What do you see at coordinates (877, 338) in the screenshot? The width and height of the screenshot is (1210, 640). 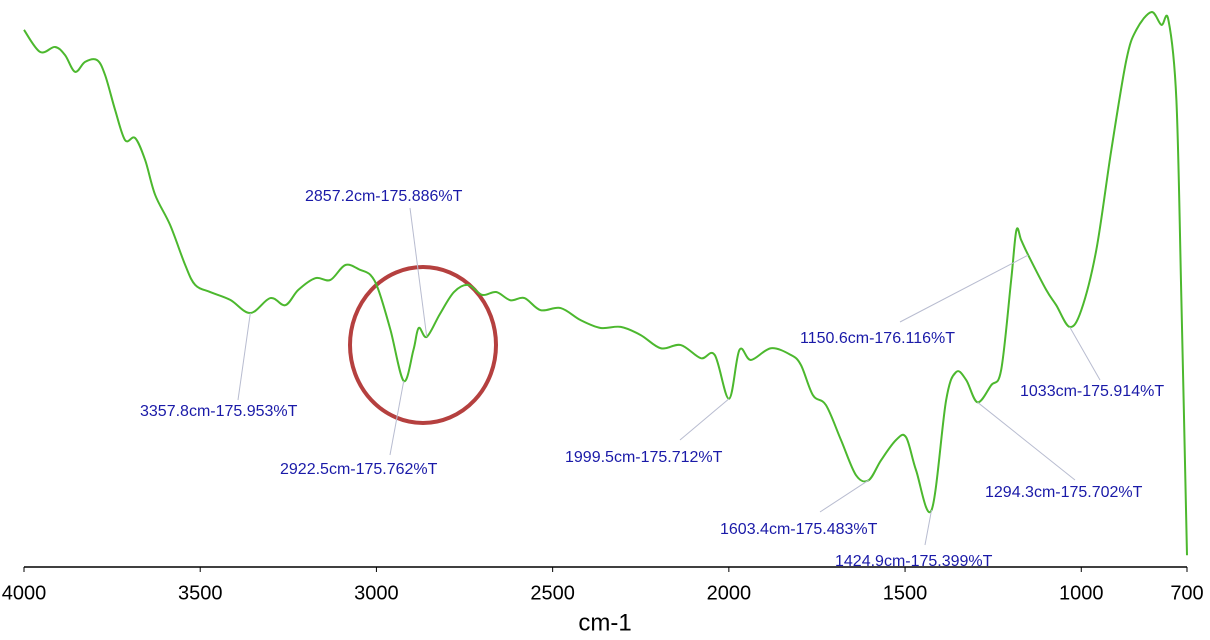 I see `peak-label: 1150.6cm-176.116%T` at bounding box center [877, 338].